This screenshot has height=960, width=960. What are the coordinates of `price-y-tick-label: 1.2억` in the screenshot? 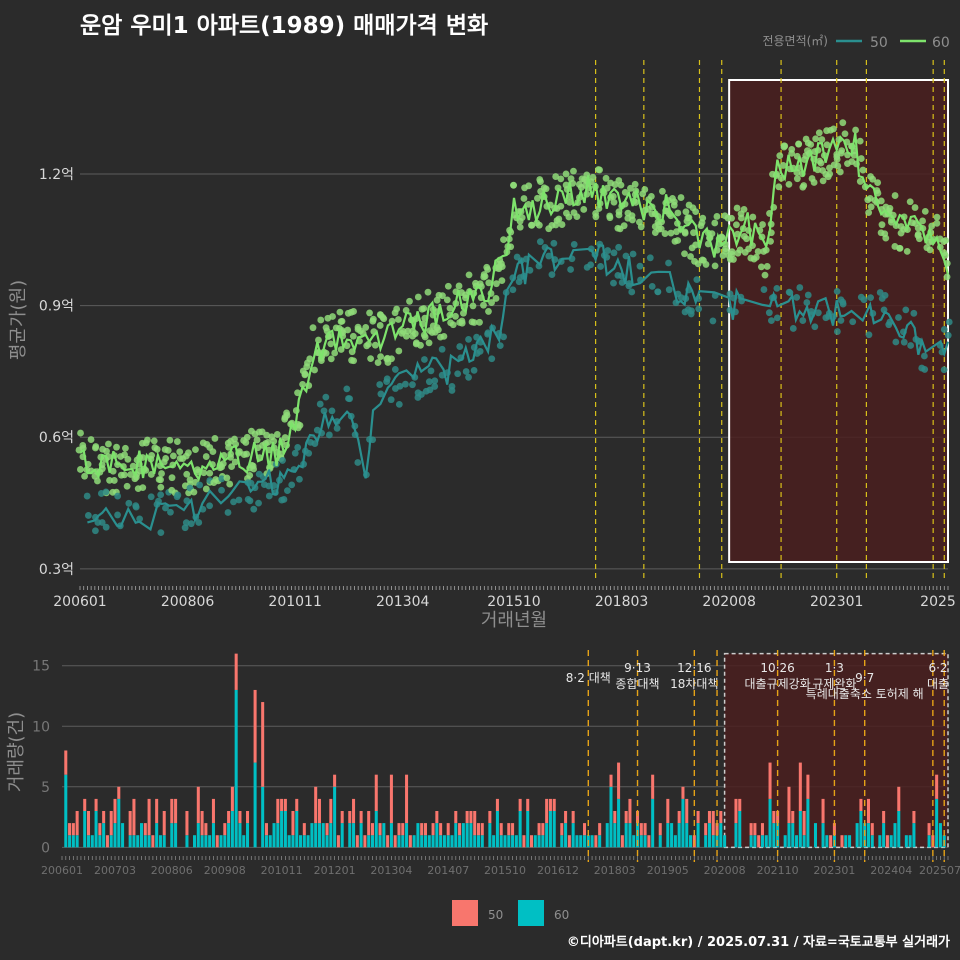 It's located at (56, 175).